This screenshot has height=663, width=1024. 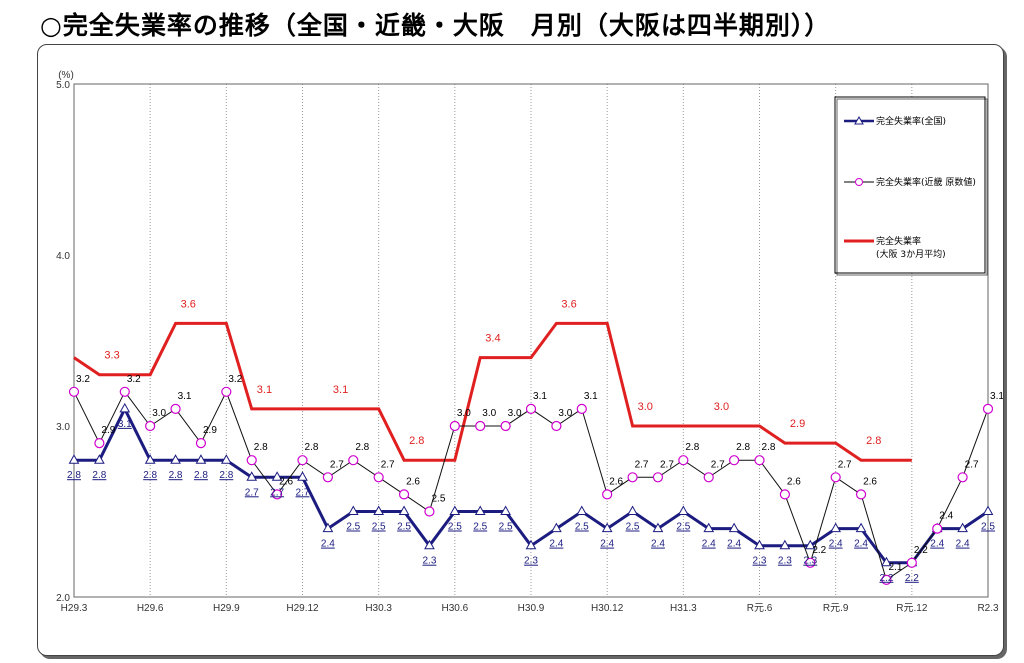 What do you see at coordinates (413, 481) in the screenshot?
I see `data-label-kinki: 2.6` at bounding box center [413, 481].